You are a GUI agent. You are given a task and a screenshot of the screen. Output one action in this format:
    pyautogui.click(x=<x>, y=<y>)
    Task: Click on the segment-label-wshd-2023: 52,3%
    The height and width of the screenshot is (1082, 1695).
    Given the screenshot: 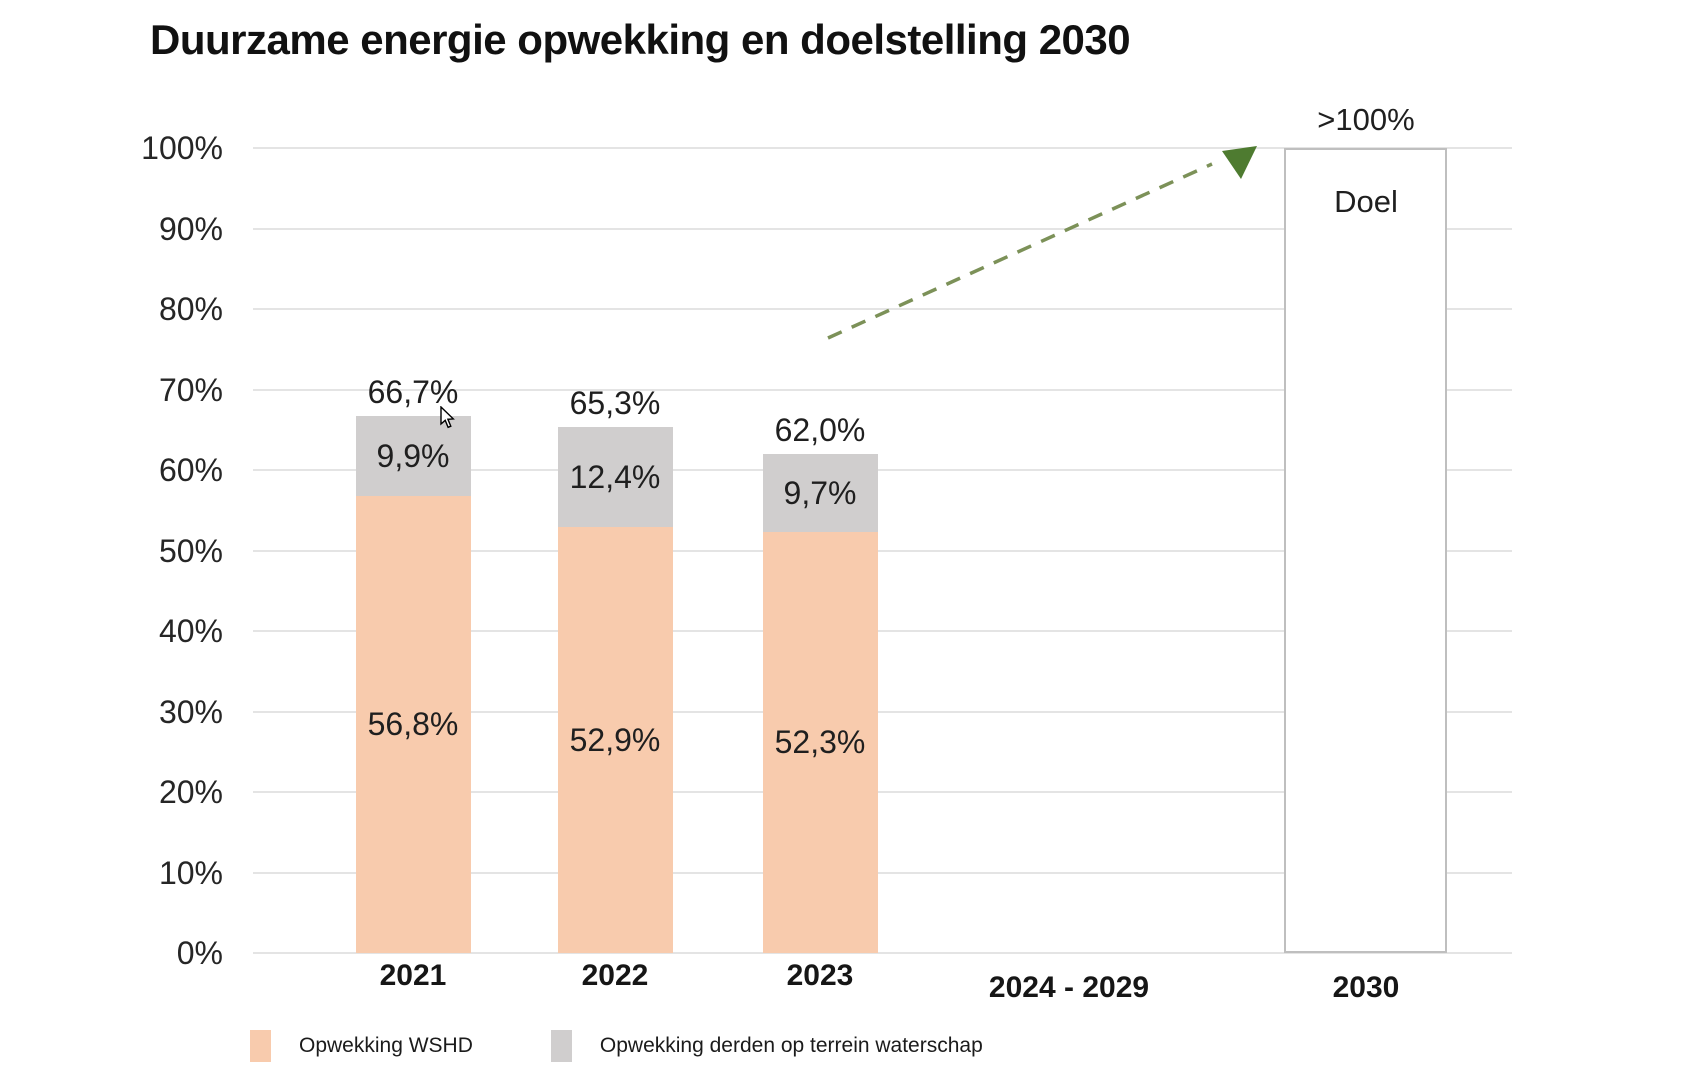 What is the action you would take?
    pyautogui.click(x=820, y=742)
    